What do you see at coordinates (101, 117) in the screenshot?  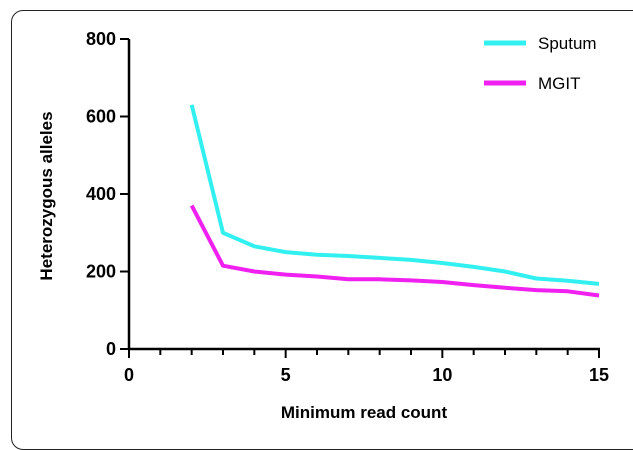 I see `y-tick-label: 600` at bounding box center [101, 117].